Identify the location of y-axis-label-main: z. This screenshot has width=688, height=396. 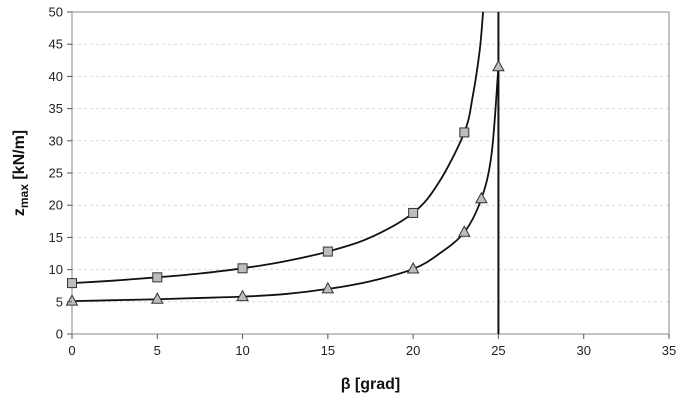
(19, 212).